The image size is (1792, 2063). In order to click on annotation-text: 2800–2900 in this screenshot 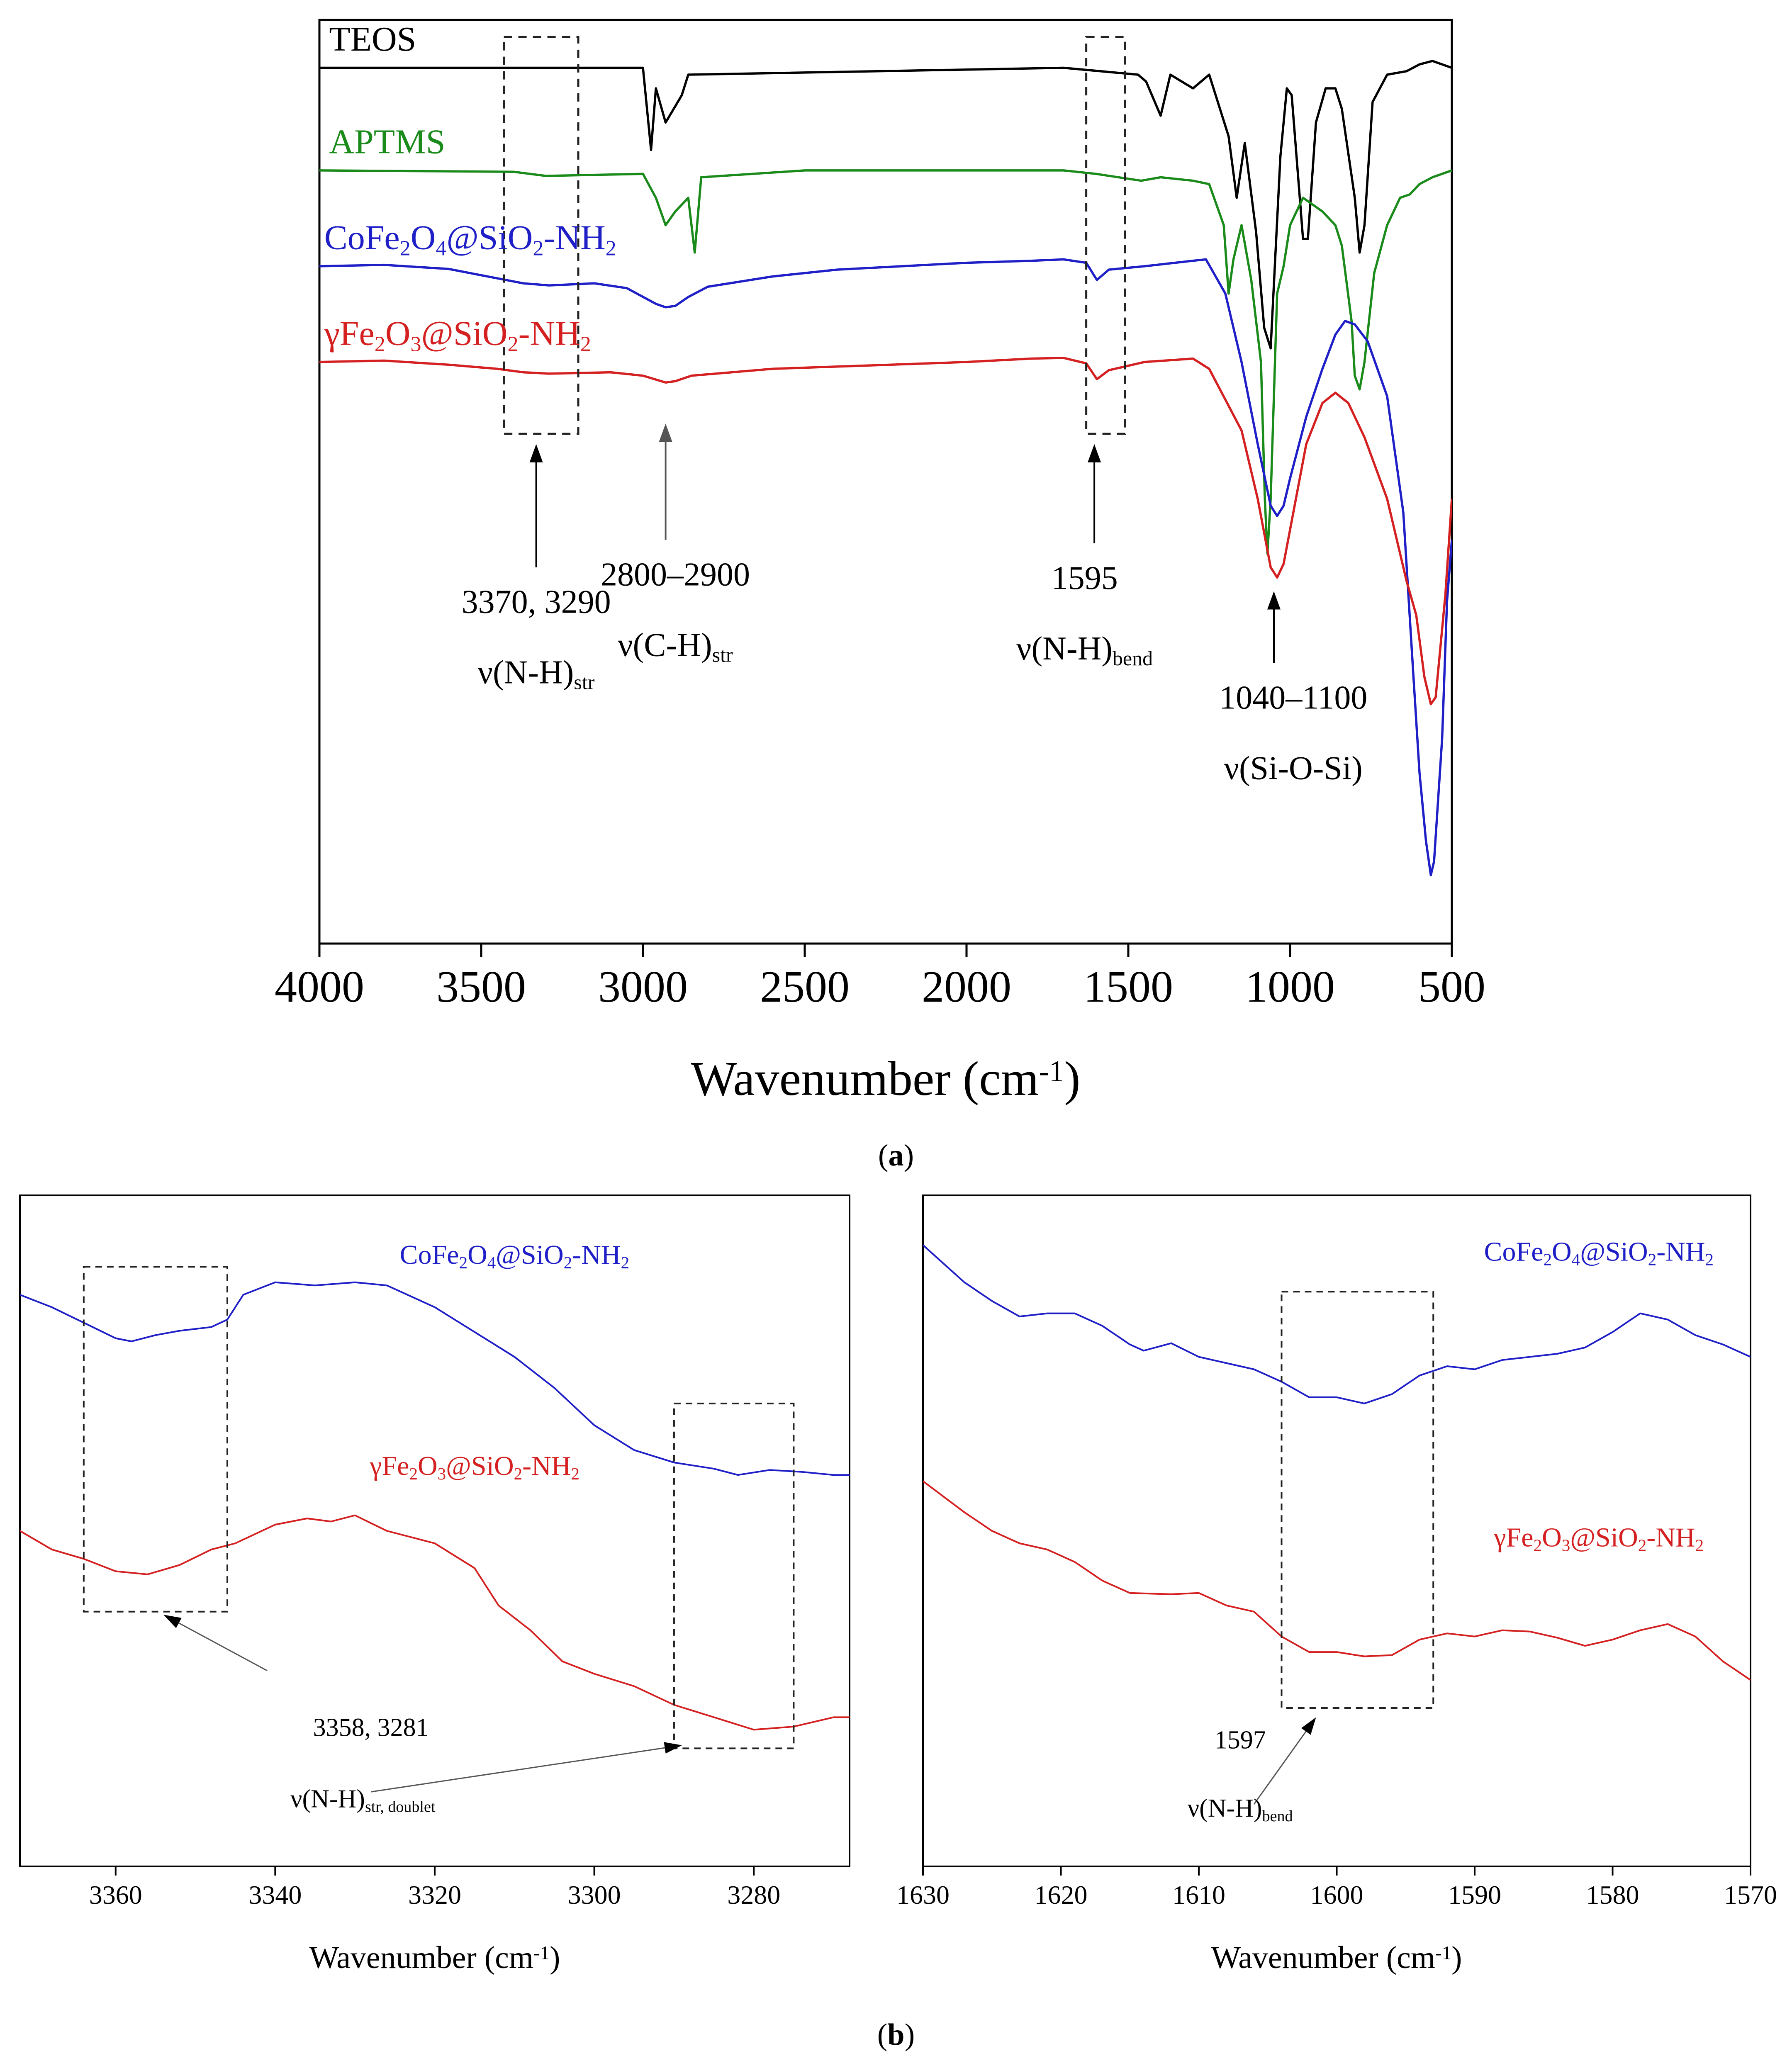, I will do `click(675, 575)`.